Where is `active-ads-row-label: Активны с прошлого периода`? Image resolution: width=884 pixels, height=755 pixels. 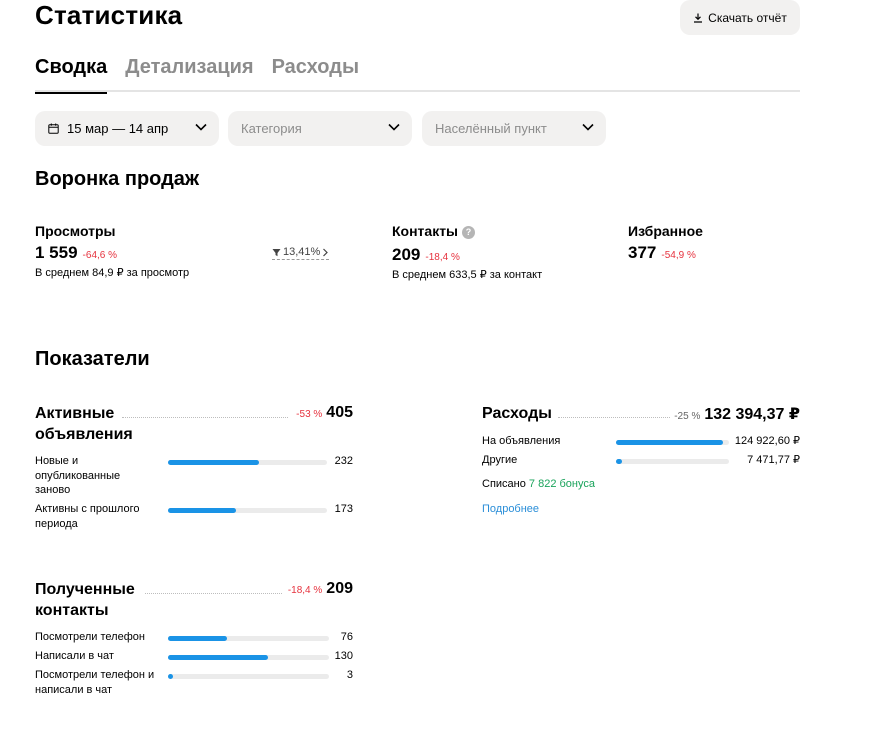 active-ads-row-label: Активны с прошлого периода is located at coordinates (87, 516).